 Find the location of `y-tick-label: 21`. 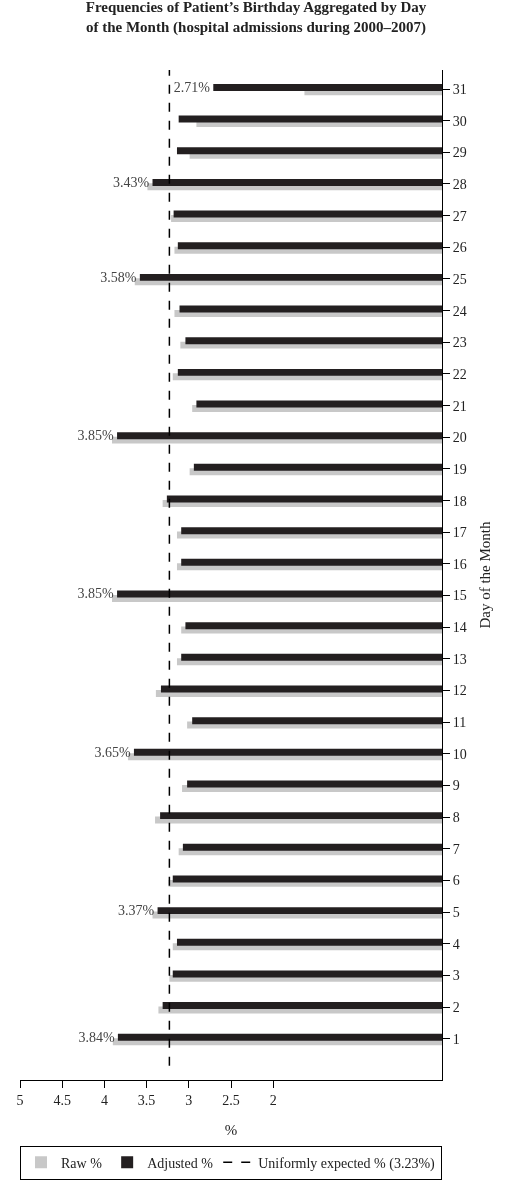

y-tick-label: 21 is located at coordinates (459, 406).